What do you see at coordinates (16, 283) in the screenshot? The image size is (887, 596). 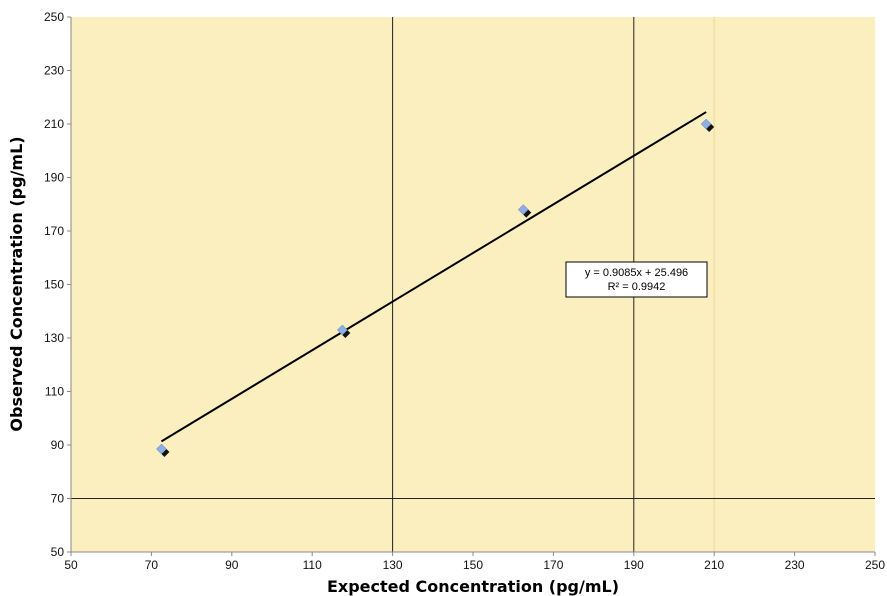 I see `y-axis-title: Observed Concentration (pg/mL)` at bounding box center [16, 283].